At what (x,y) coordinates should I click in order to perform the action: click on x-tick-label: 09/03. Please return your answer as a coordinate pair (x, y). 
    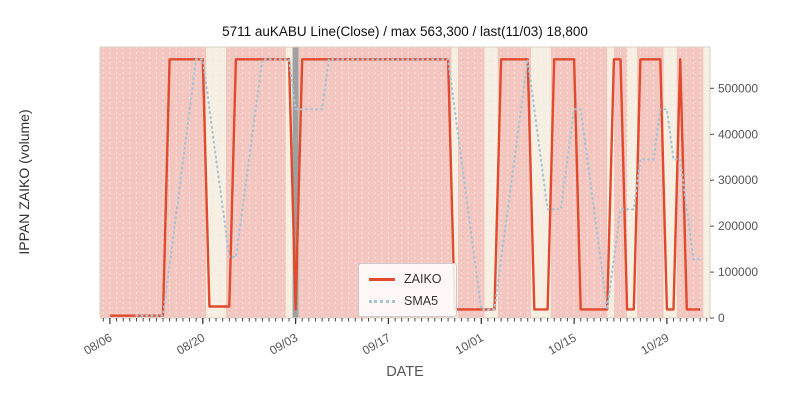
    Looking at the image, I should click on (283, 343).